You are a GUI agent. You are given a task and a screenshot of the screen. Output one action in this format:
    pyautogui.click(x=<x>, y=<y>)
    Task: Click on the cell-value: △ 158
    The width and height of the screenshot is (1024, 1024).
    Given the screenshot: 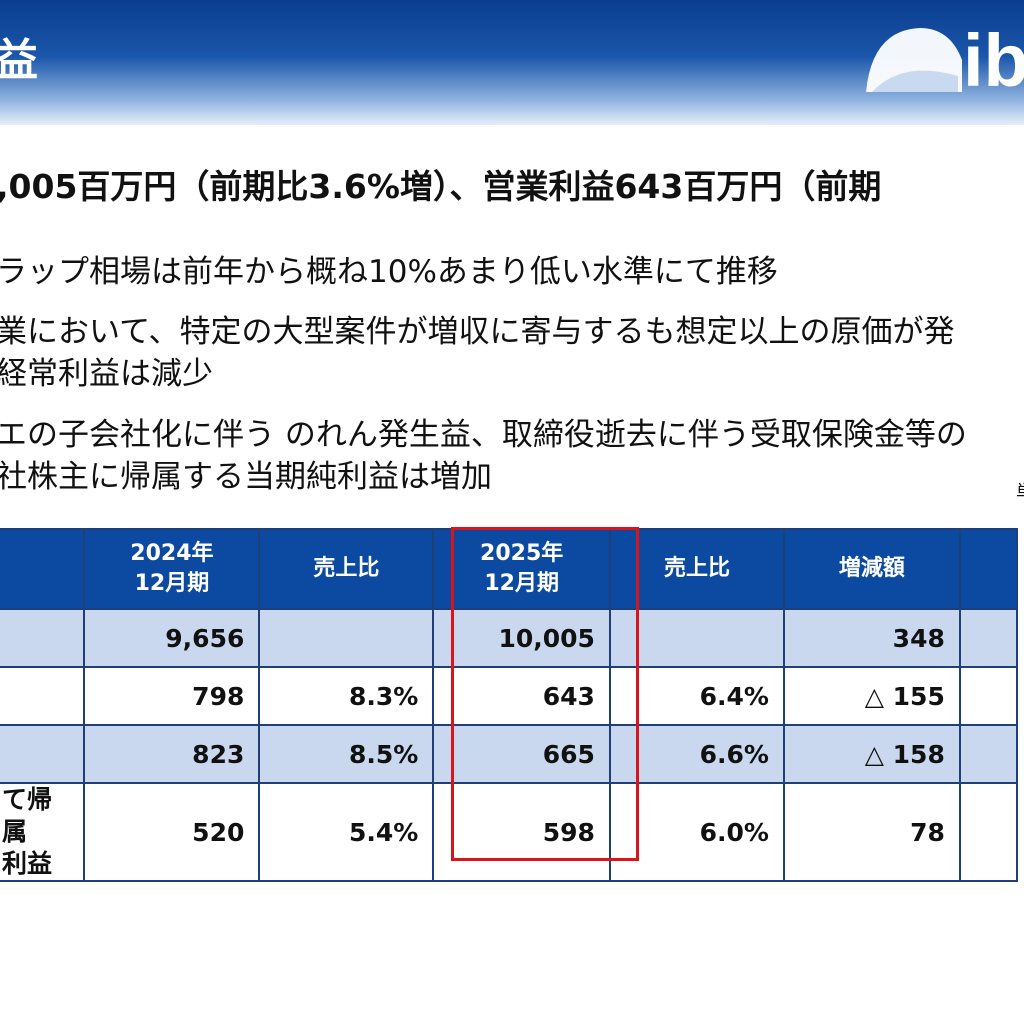 What is the action you would take?
    pyautogui.click(x=871, y=754)
    